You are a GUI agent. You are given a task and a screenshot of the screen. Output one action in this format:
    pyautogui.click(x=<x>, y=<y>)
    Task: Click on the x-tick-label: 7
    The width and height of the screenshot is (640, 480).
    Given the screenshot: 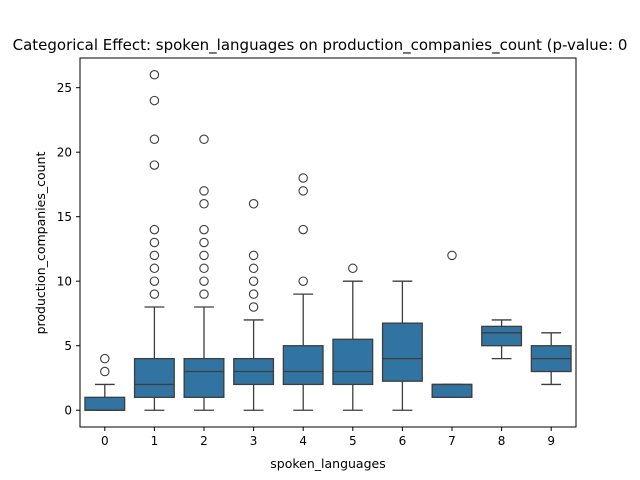 What is the action you would take?
    pyautogui.click(x=452, y=441)
    